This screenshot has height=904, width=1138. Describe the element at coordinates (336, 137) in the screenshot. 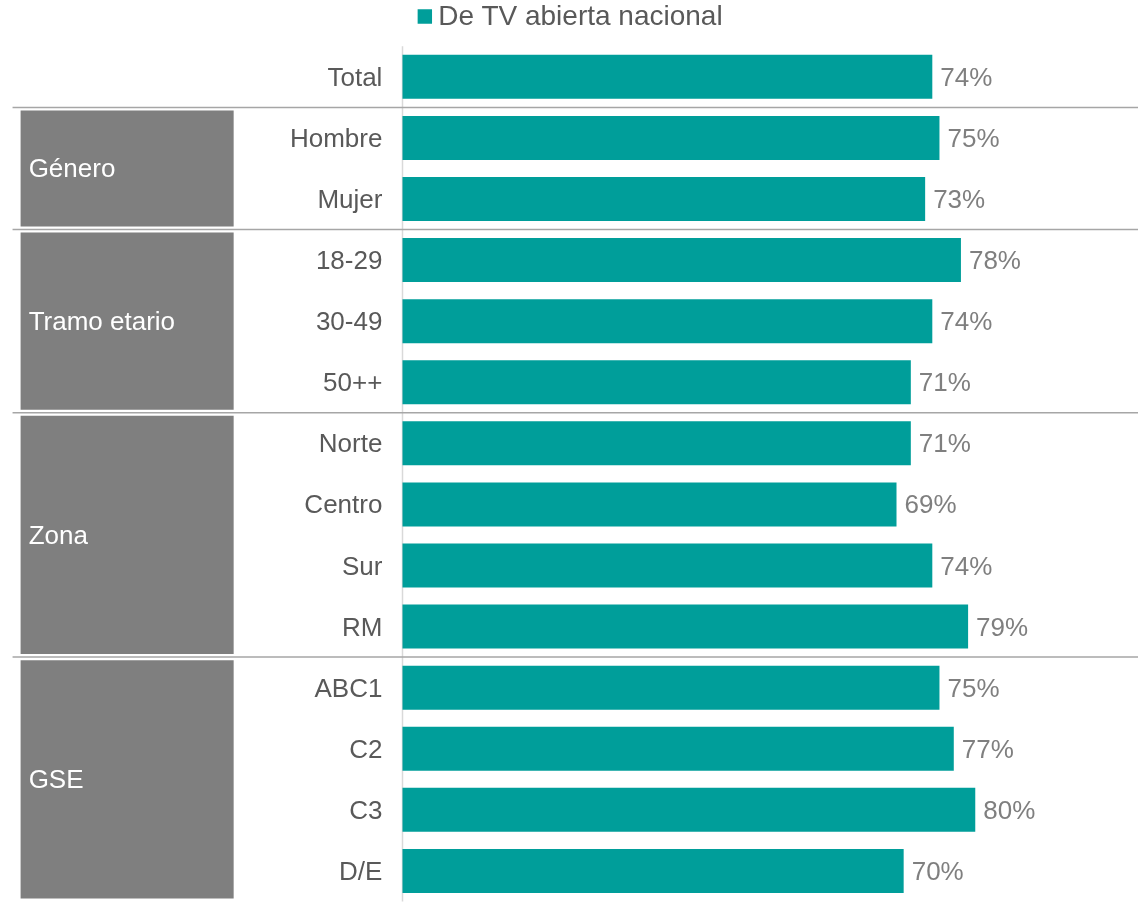

I see `y-tick-label: Hombre` at that location.